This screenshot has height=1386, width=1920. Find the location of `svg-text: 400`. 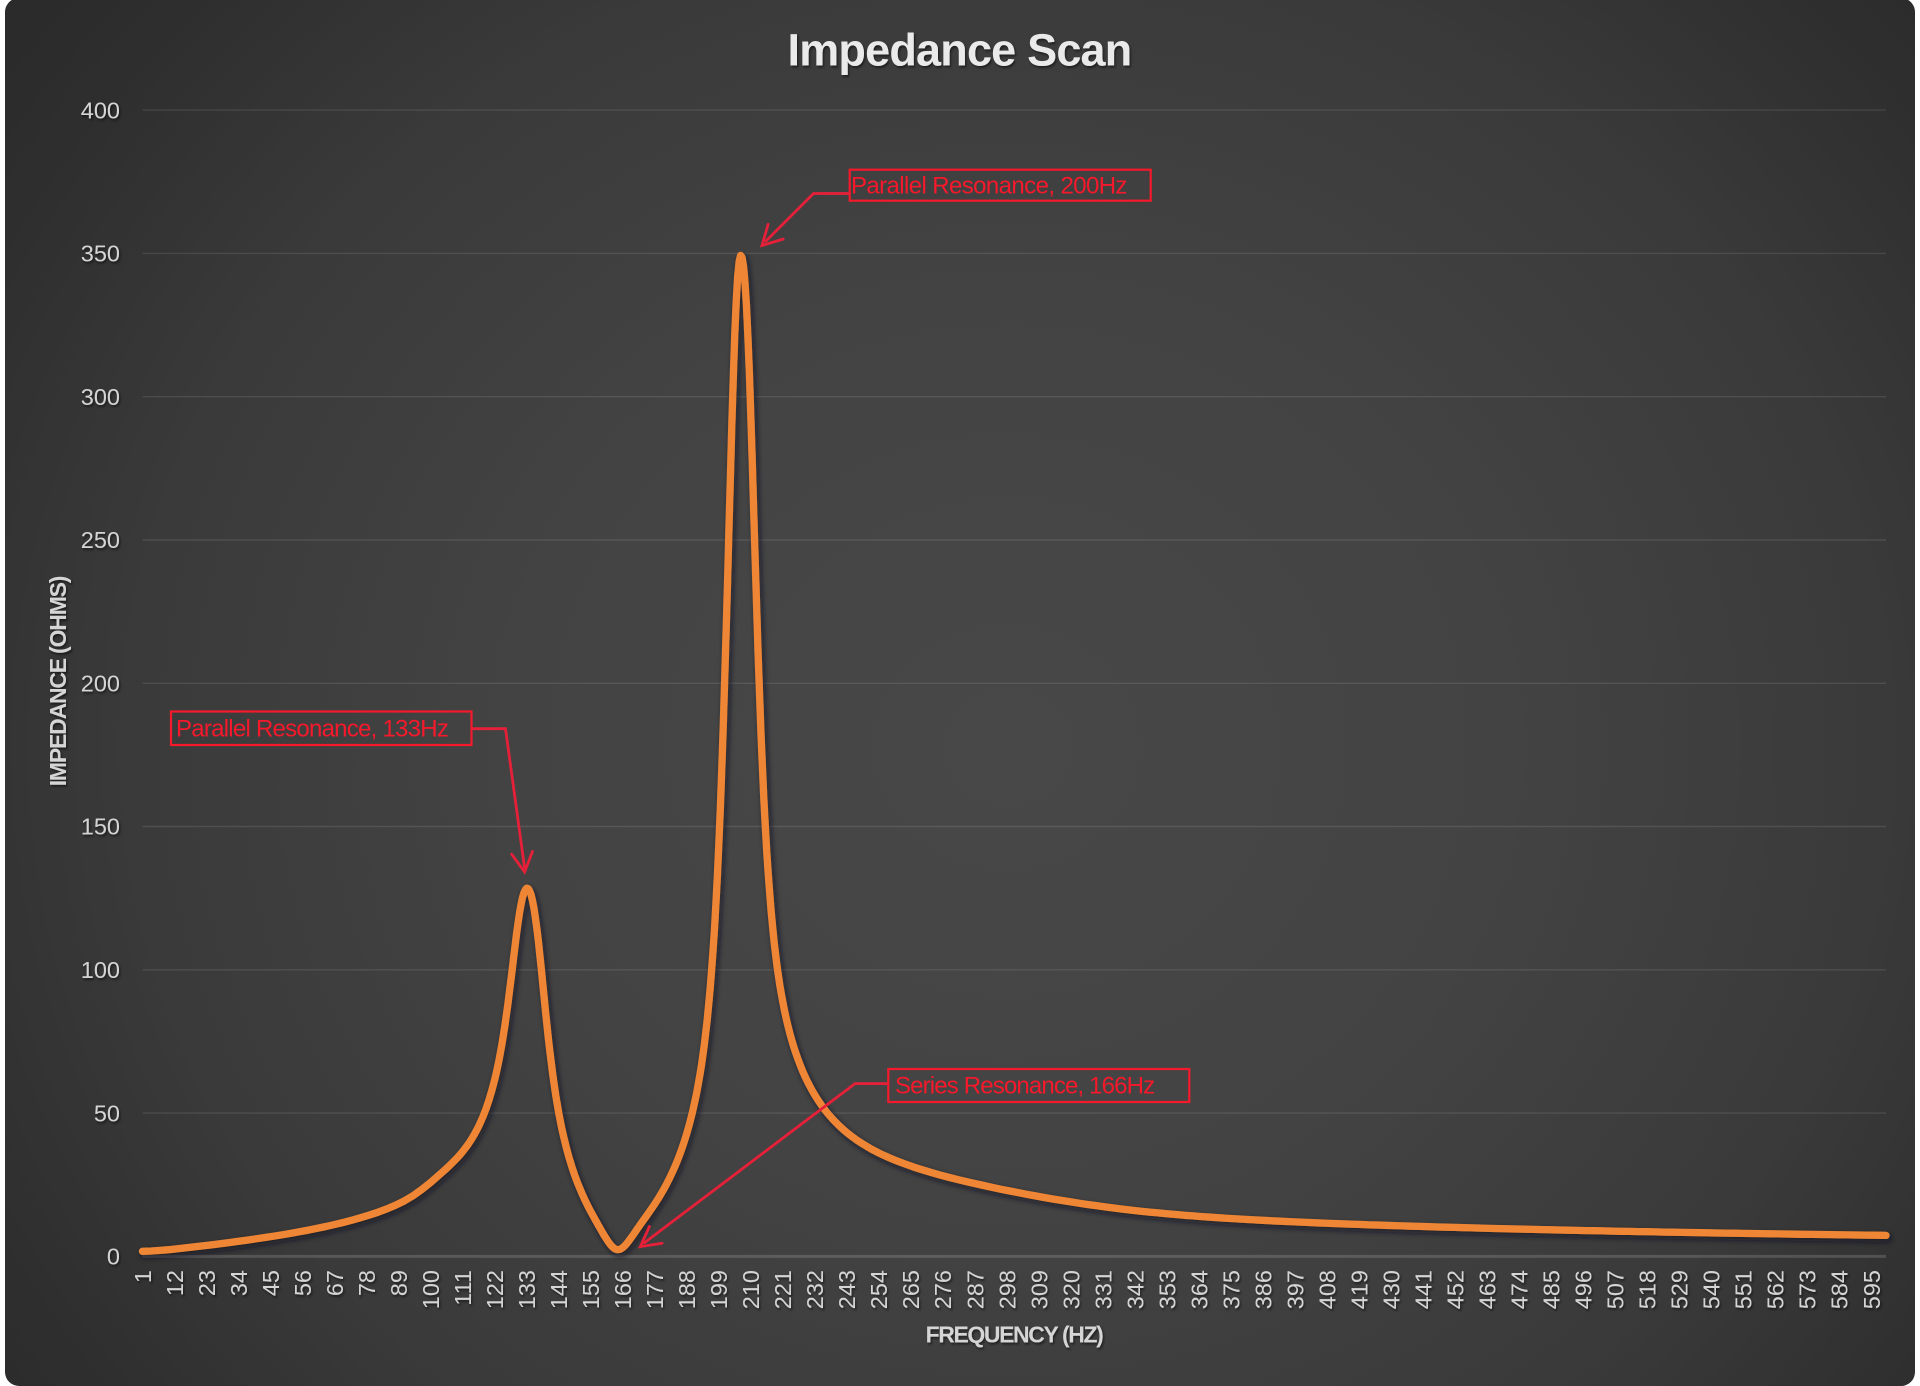

svg-text: 400 is located at coordinates (100, 110).